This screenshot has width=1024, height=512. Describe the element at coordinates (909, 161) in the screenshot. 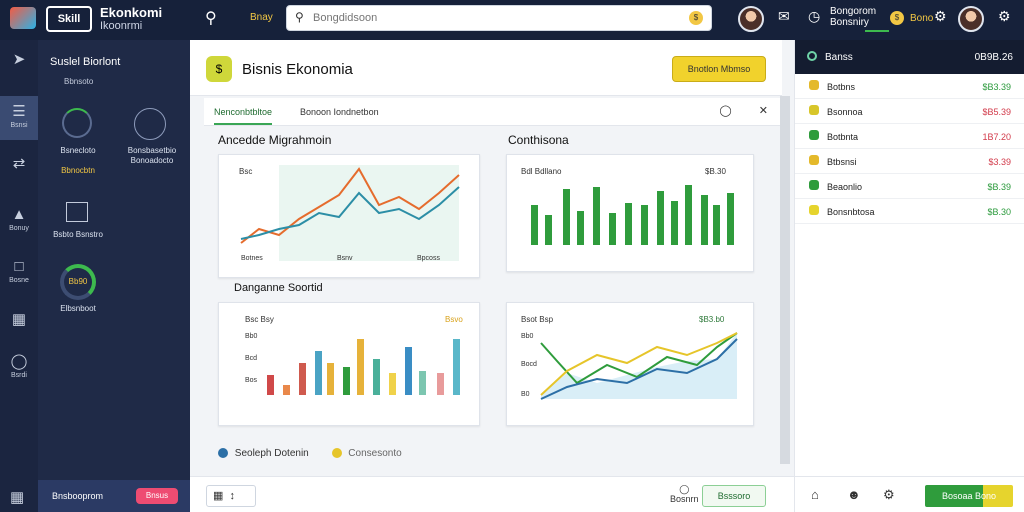

I see `list-item: Btbsnsi $3.39` at that location.